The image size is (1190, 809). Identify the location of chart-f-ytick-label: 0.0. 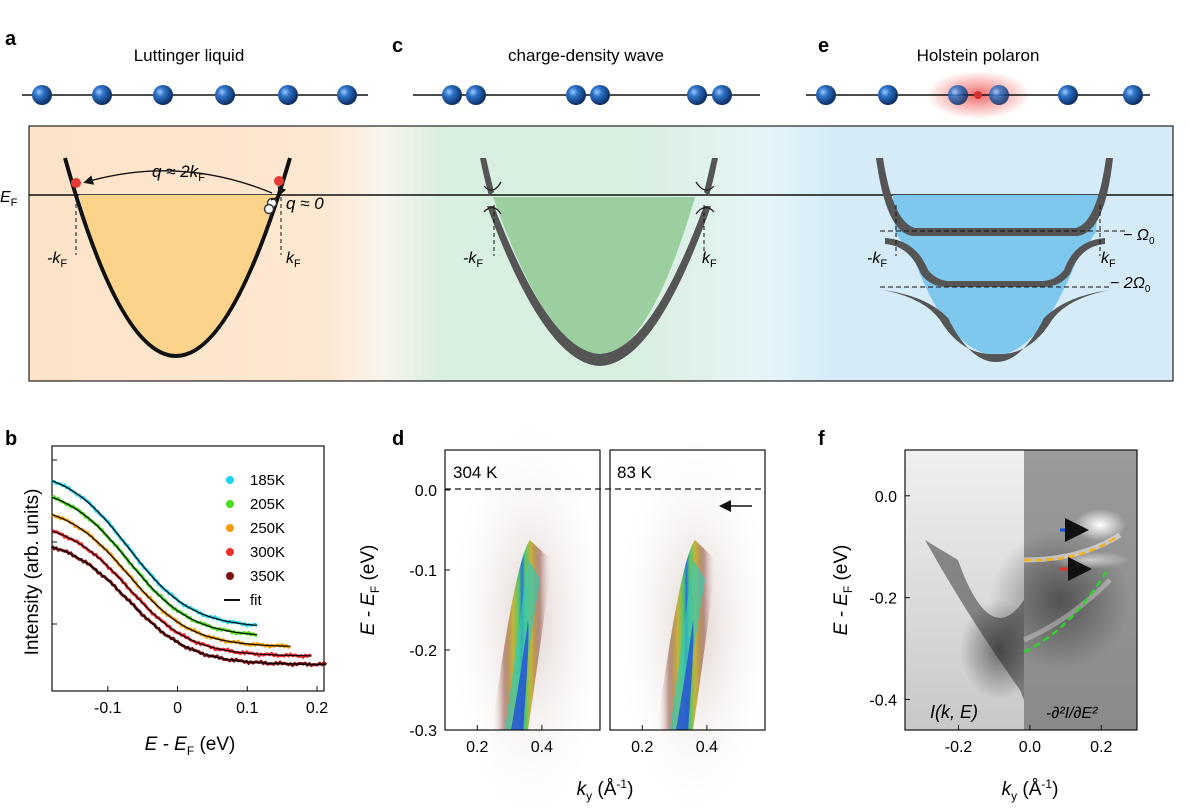
(886, 497).